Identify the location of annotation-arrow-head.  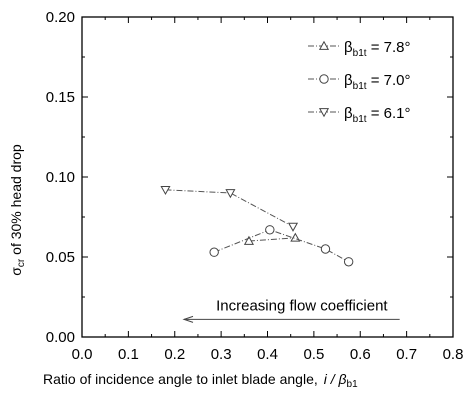
(188, 319).